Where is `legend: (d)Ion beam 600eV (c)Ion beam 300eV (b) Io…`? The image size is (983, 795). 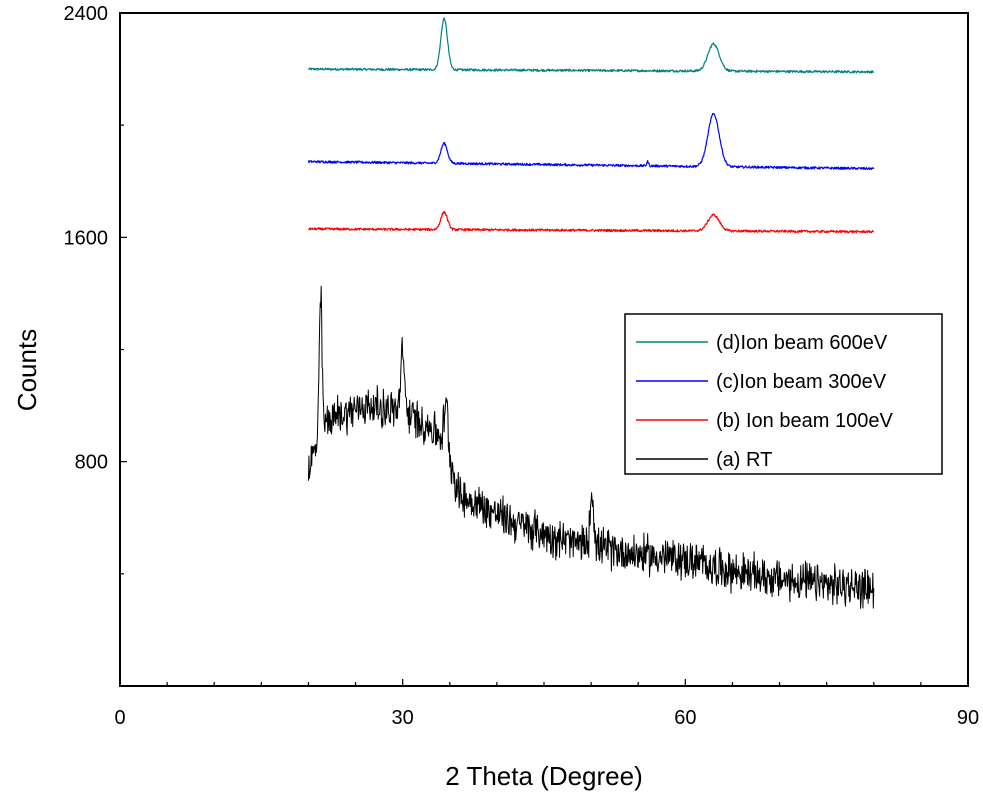 legend: (d)Ion beam 600eV (c)Ion beam 300eV (b) Io… is located at coordinates (783, 394).